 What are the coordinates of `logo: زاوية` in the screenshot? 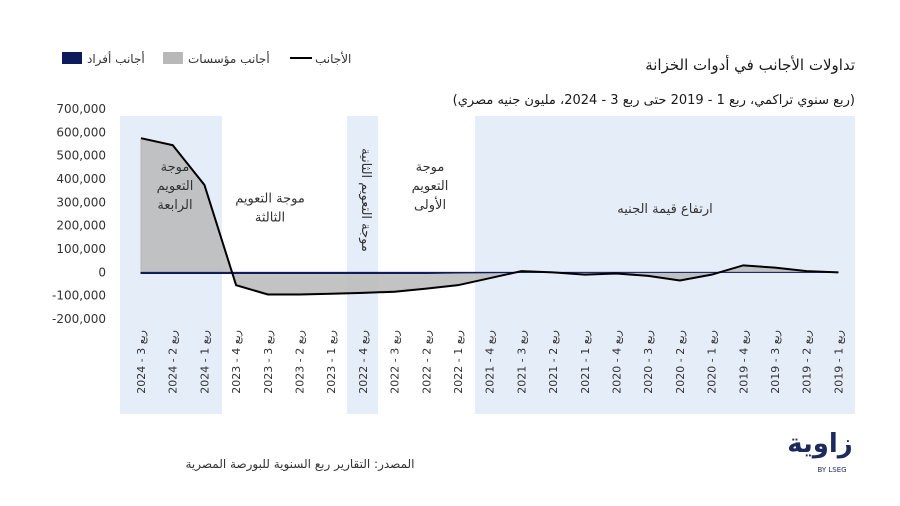 It's located at (820, 444).